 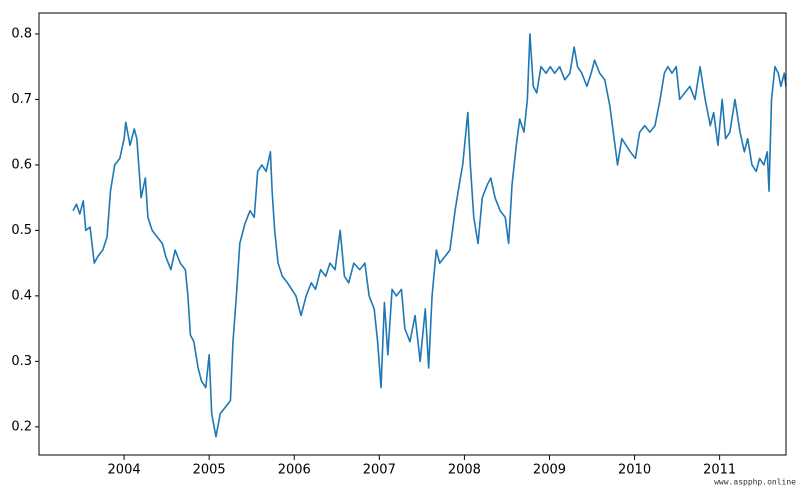 What do you see at coordinates (21, 426) in the screenshot?
I see `y-tick-label: 0.2` at bounding box center [21, 426].